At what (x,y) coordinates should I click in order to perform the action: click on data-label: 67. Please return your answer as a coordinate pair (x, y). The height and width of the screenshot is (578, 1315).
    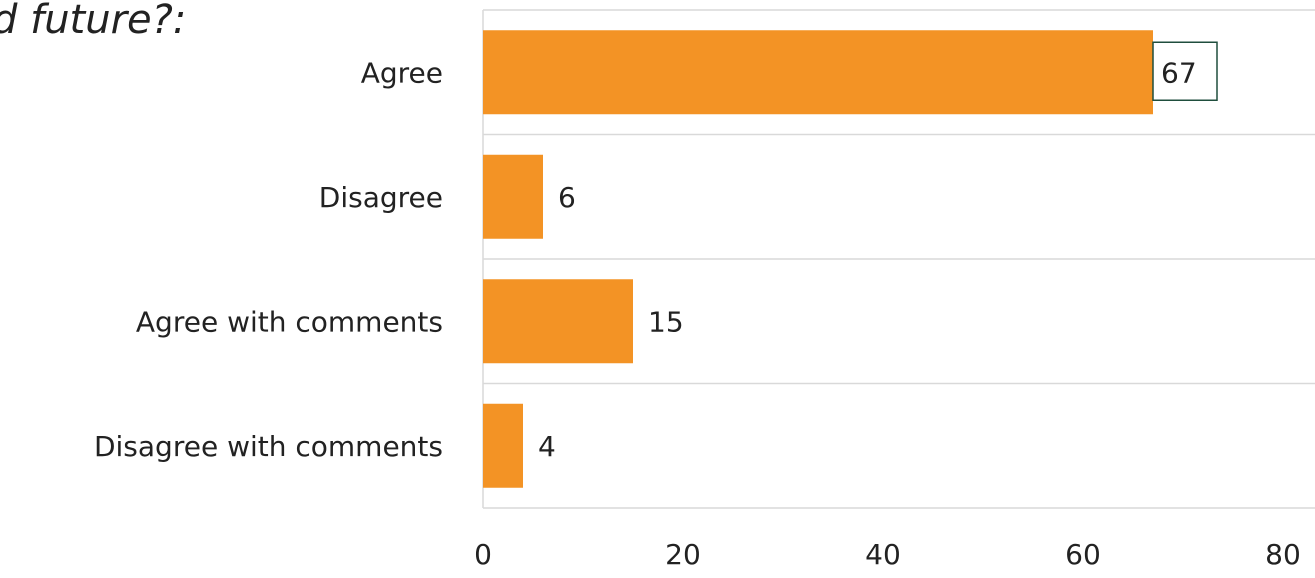
    Looking at the image, I should click on (1179, 72).